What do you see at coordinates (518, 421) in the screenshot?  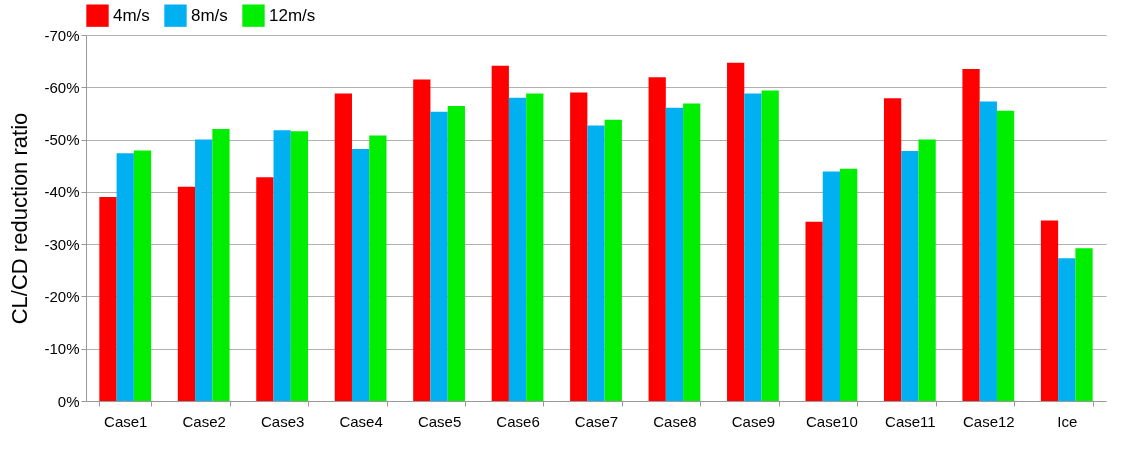 I see `x-tick-label: Case6` at bounding box center [518, 421].